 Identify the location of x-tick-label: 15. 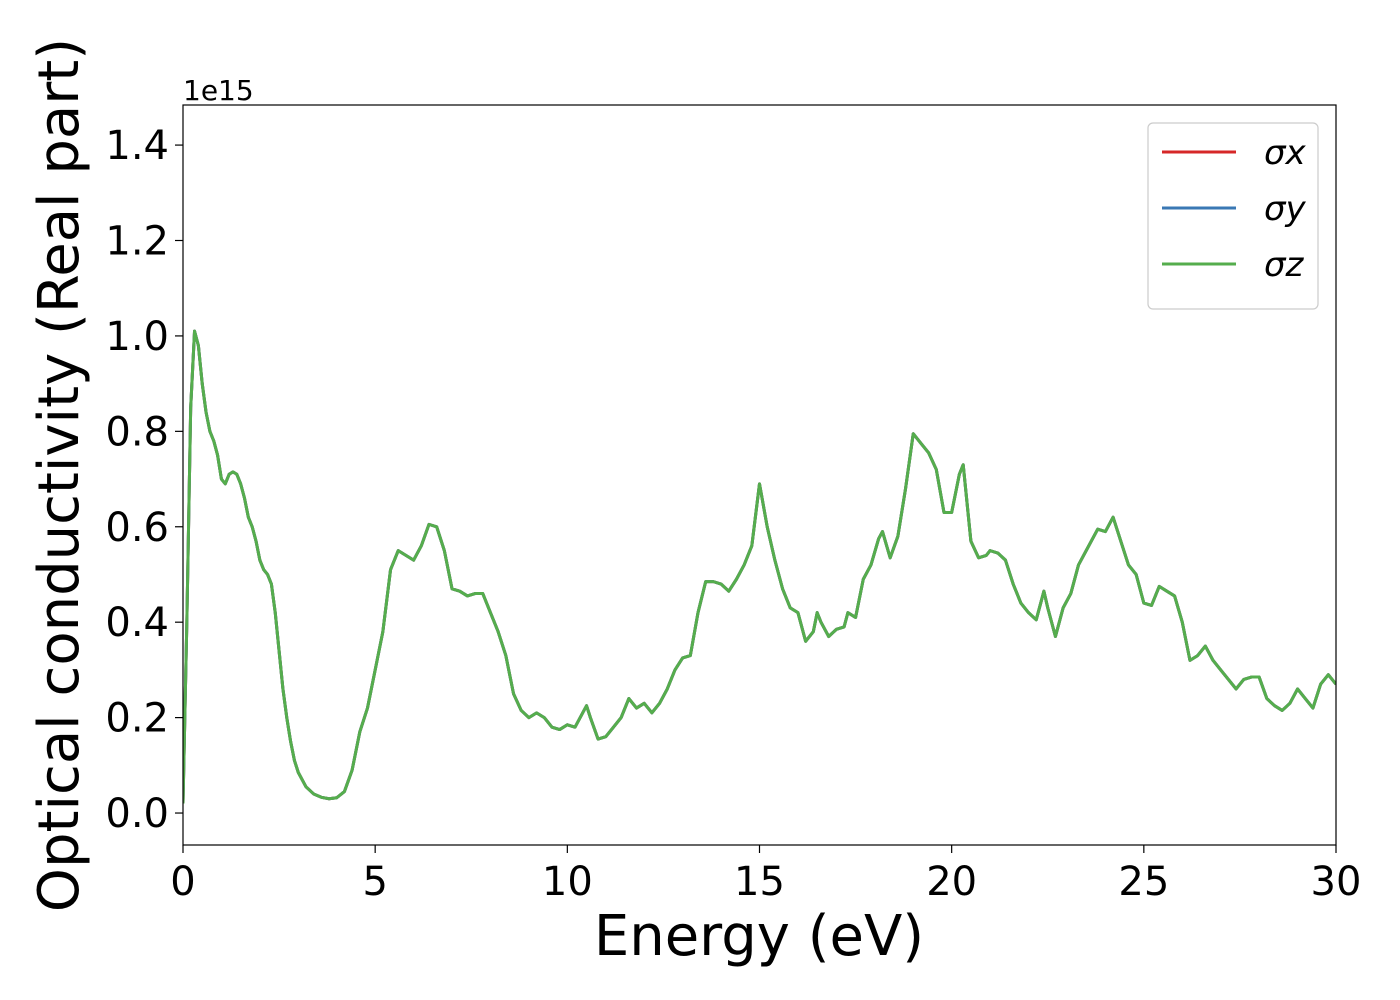
(759, 882).